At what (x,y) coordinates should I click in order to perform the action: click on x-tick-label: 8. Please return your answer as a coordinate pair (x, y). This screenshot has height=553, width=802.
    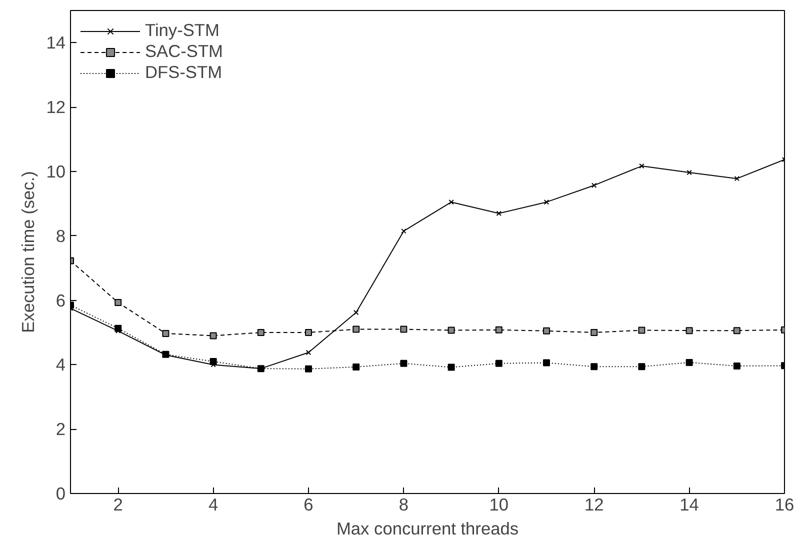
    Looking at the image, I should click on (403, 504).